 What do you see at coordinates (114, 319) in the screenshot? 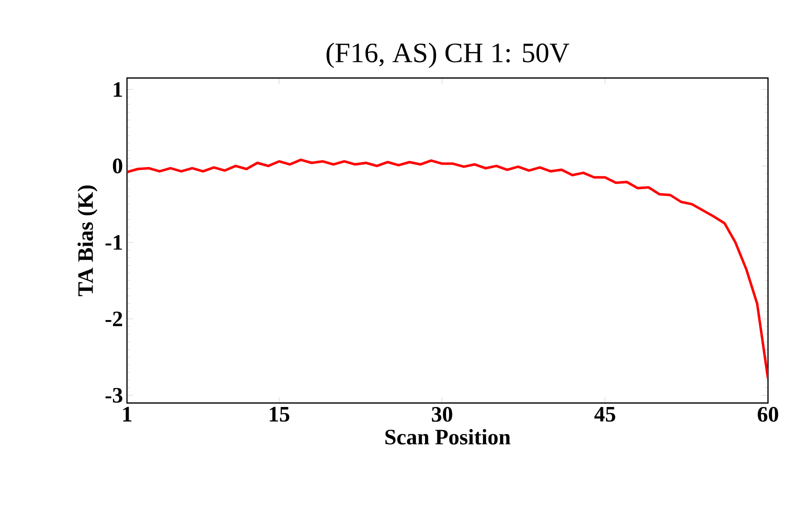
I see `y-tick-label: -2` at bounding box center [114, 319].